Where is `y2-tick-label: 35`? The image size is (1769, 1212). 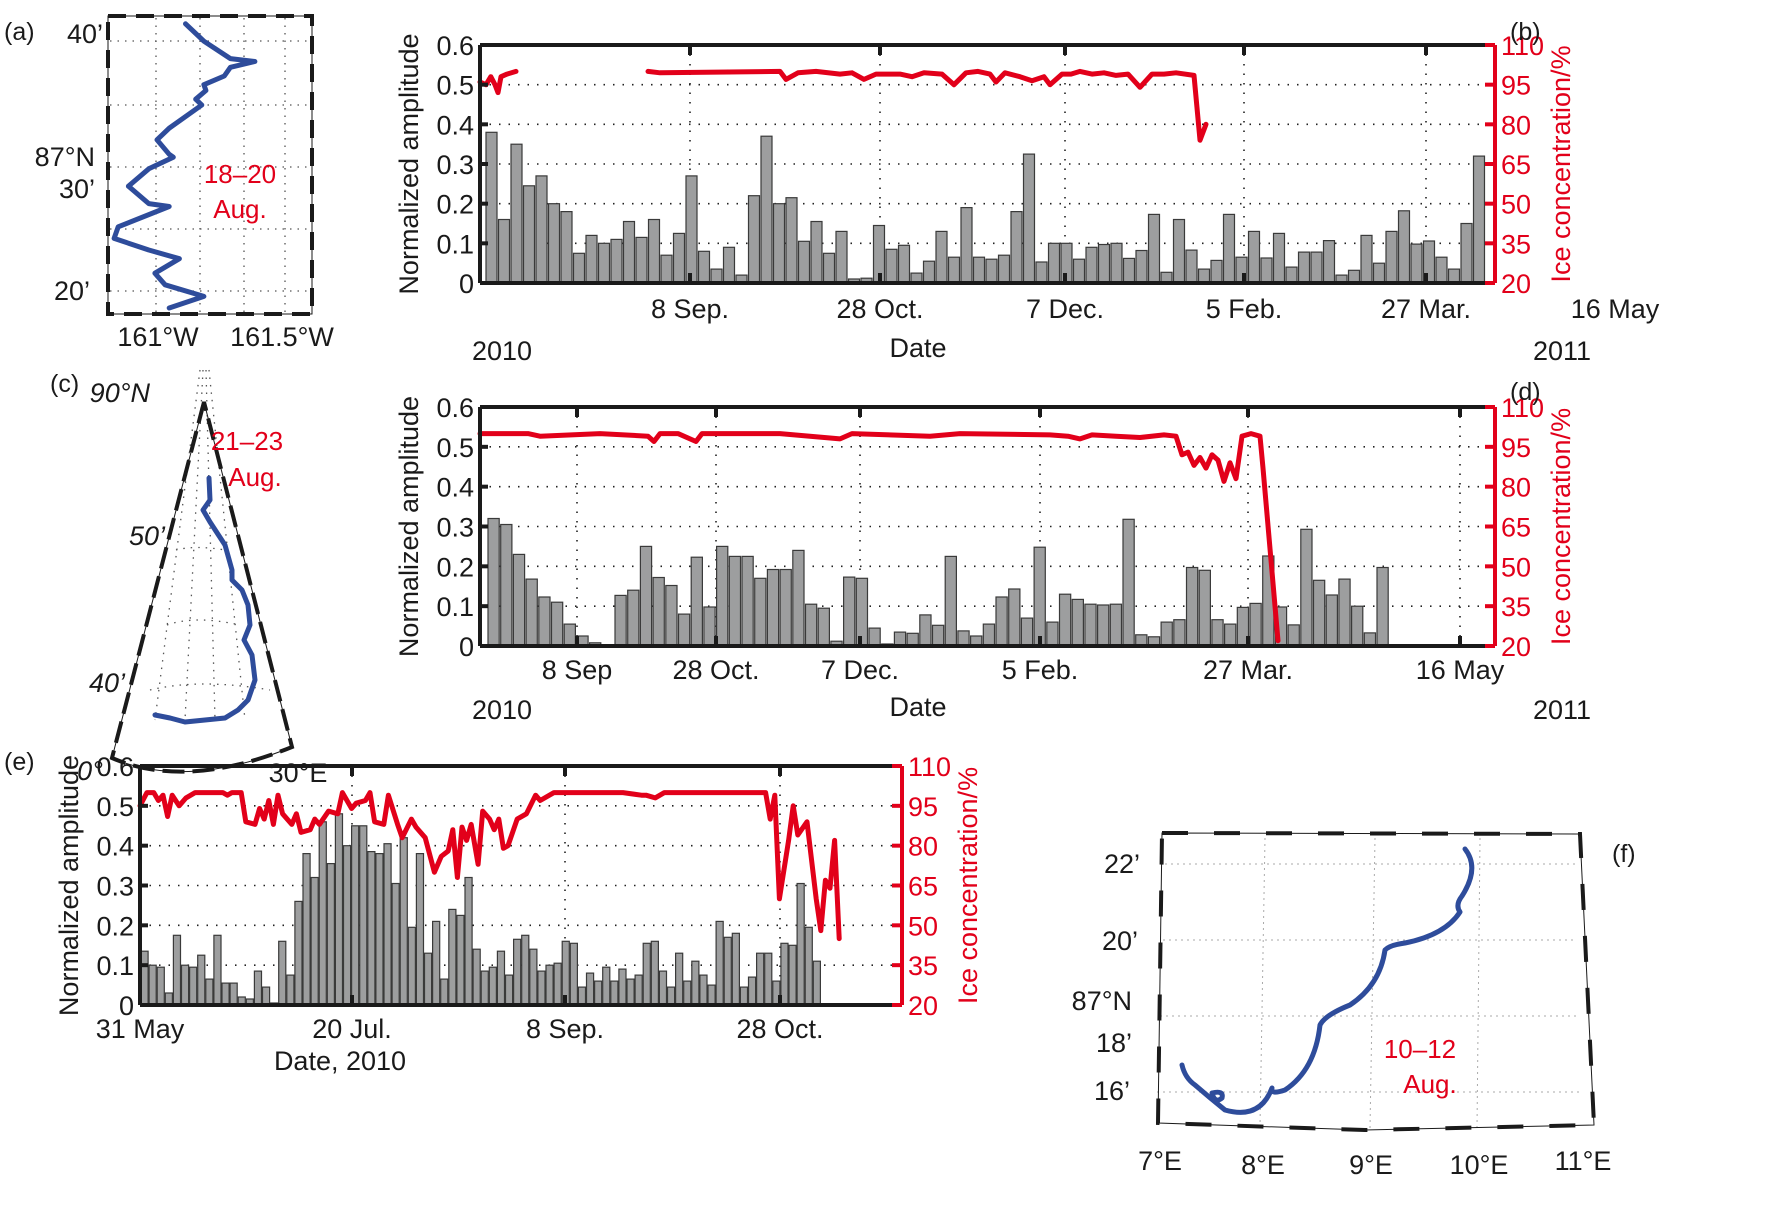 y2-tick-label: 35 is located at coordinates (1516, 244).